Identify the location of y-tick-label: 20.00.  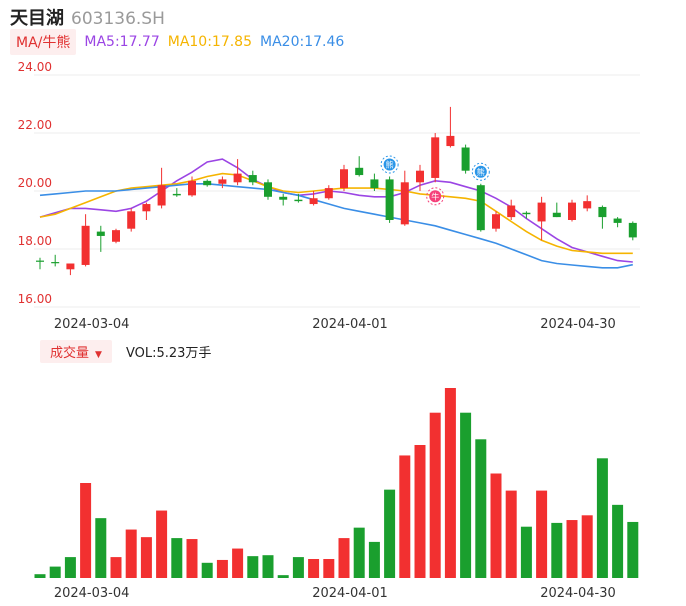
(35, 183).